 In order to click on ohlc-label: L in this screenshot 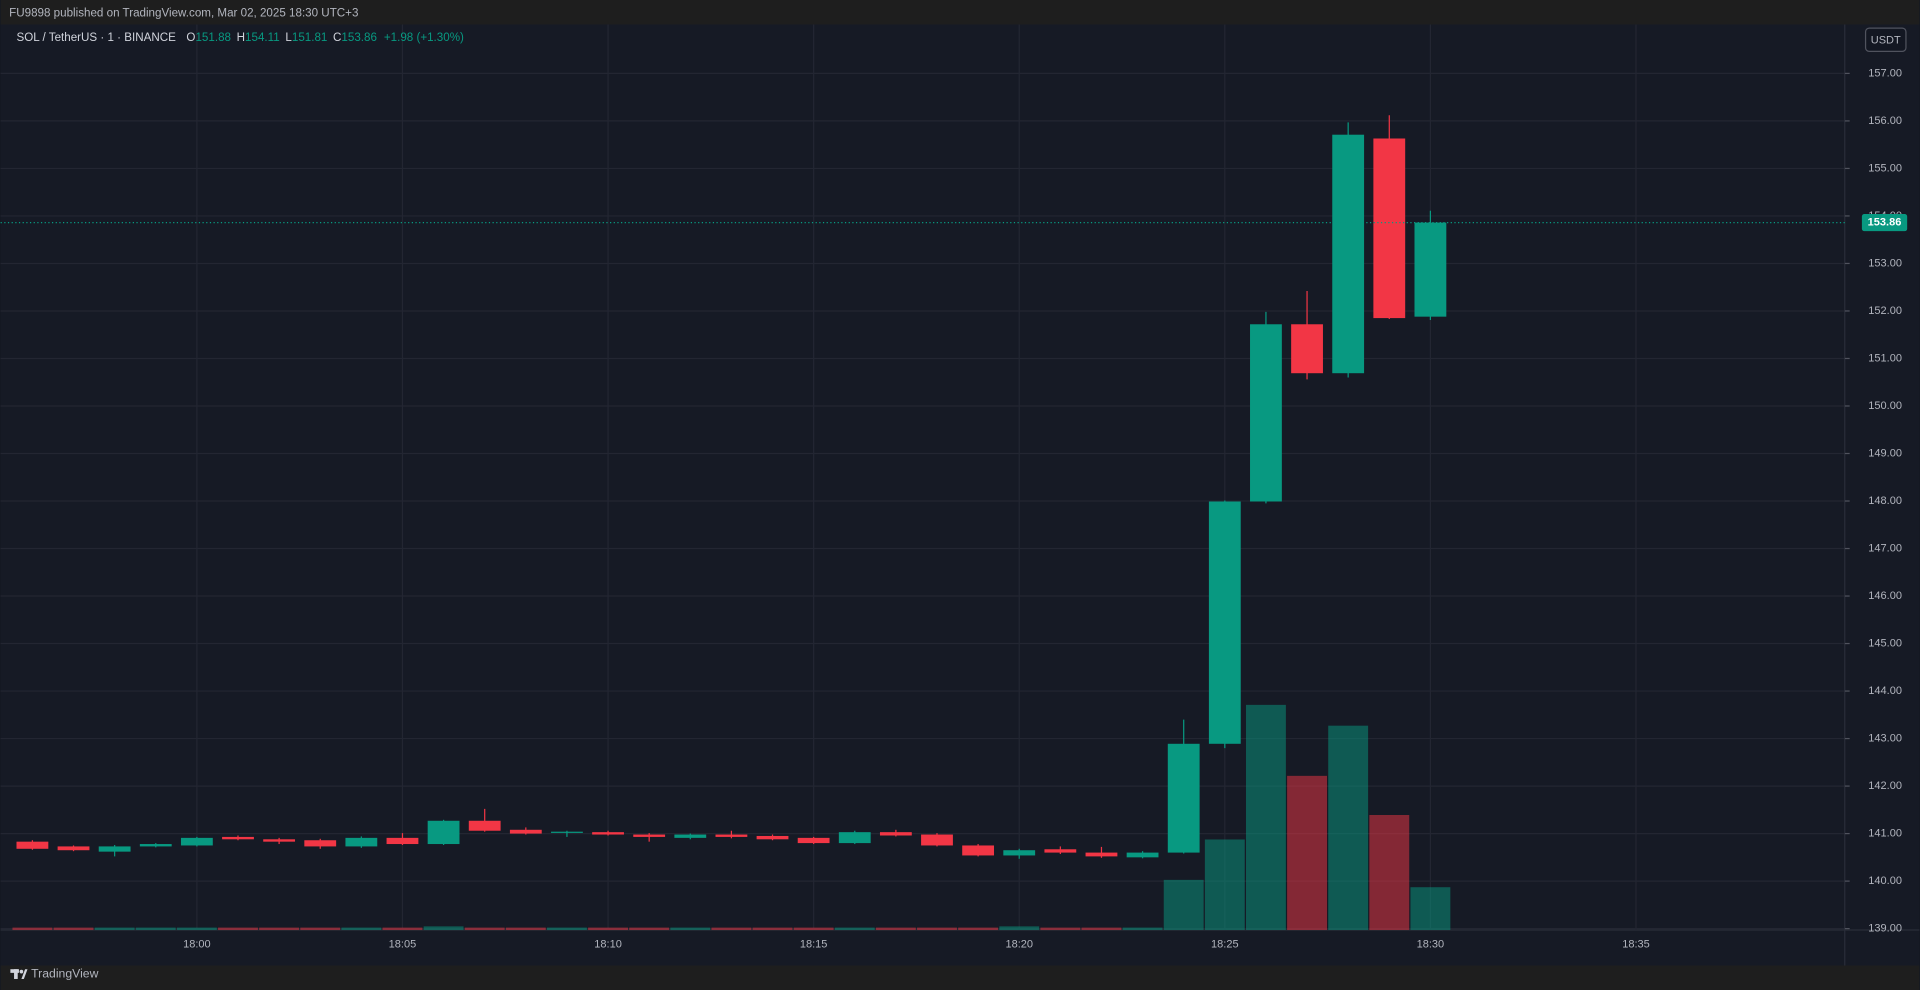, I will do `click(288, 37)`.